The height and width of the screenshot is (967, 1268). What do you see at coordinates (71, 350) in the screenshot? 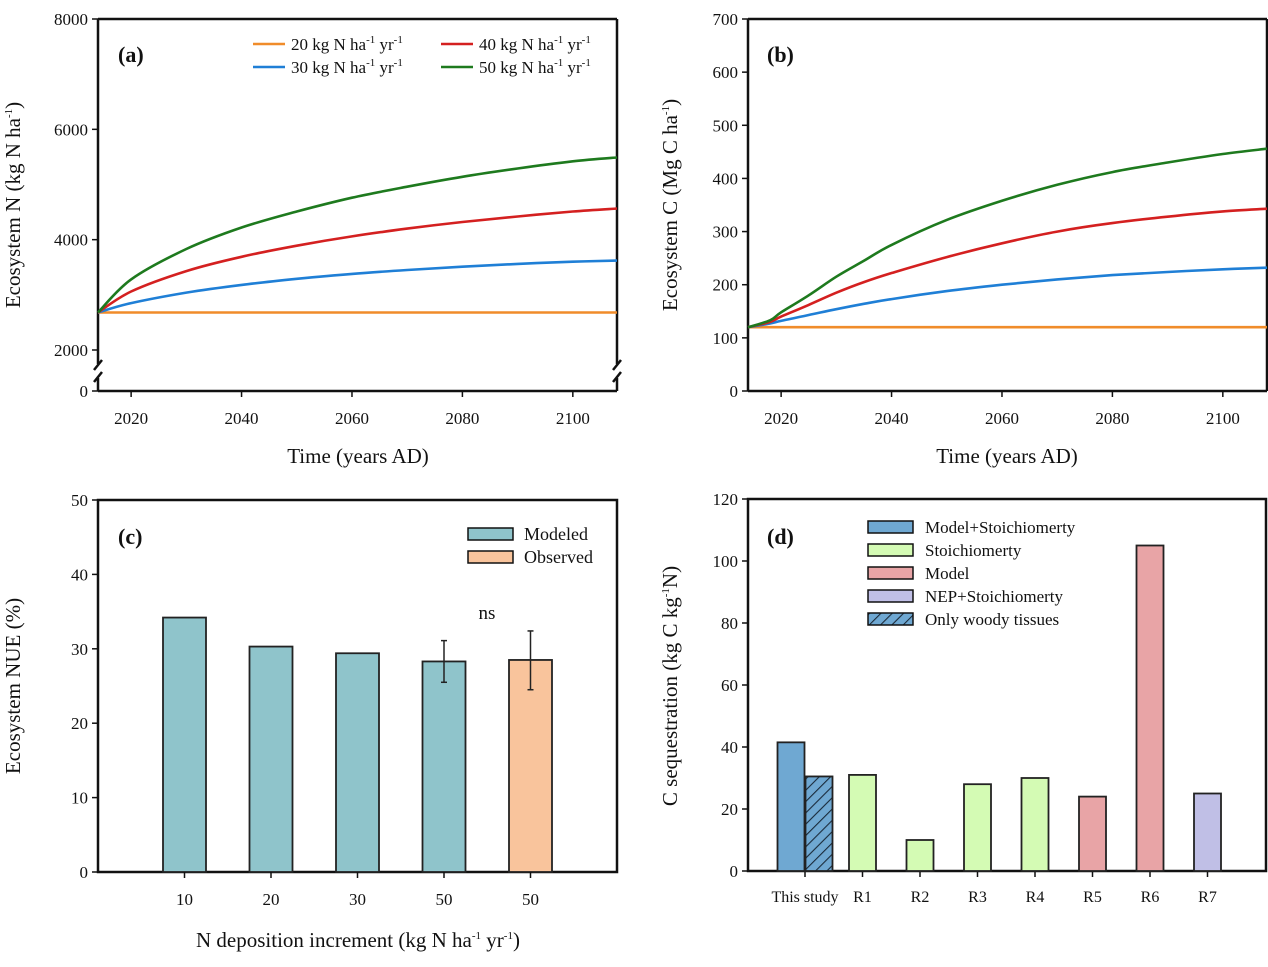
I see `y-tick-label: 2000` at bounding box center [71, 350].